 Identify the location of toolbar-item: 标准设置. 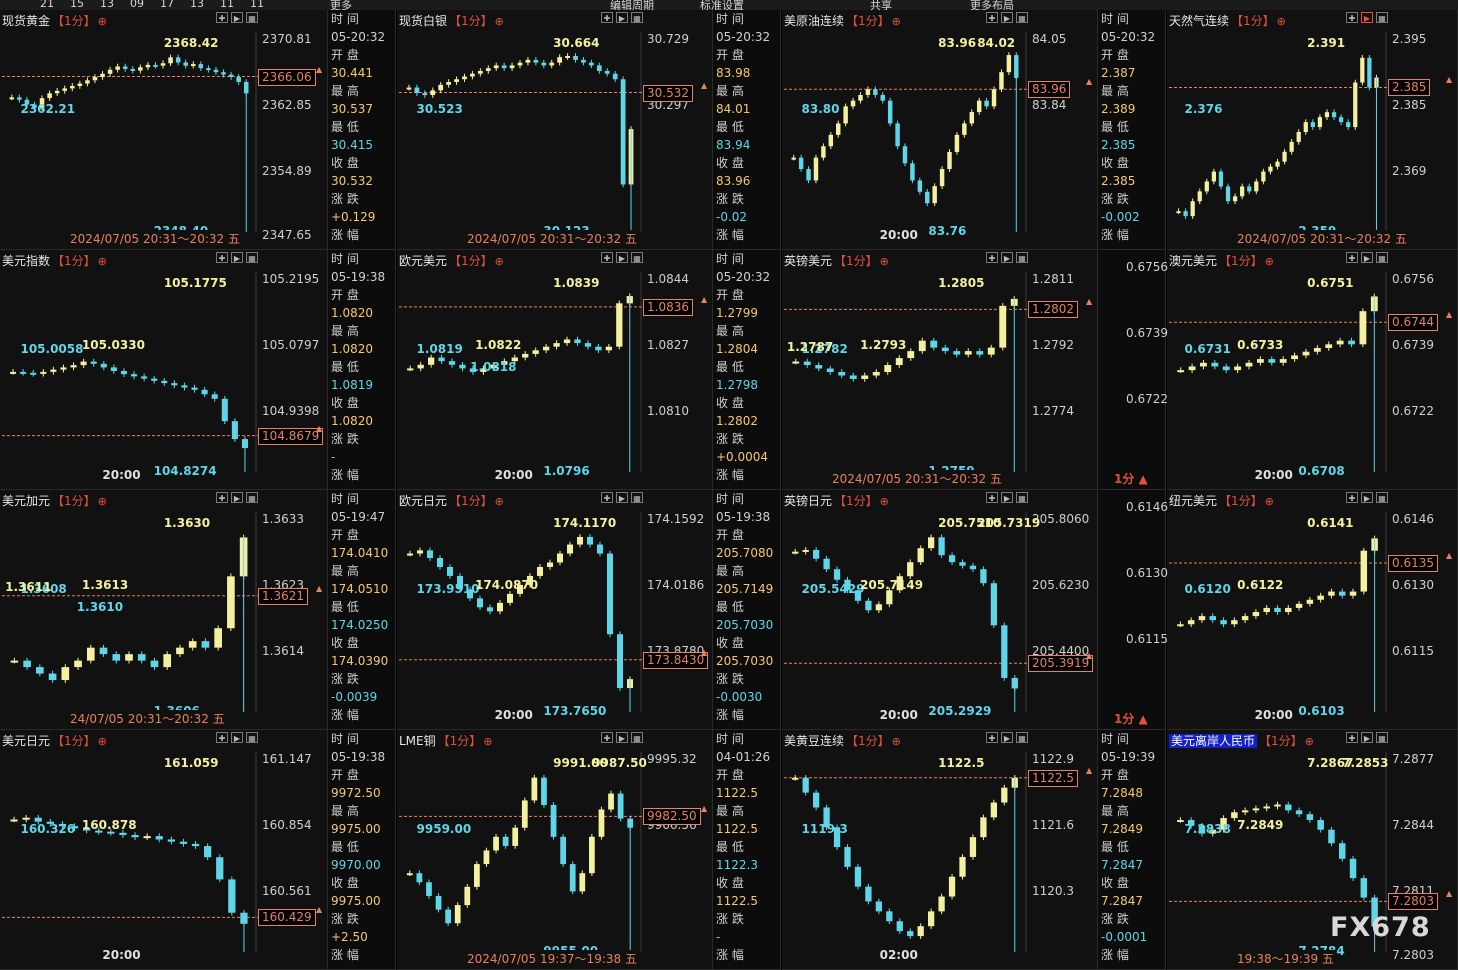
(722, 5).